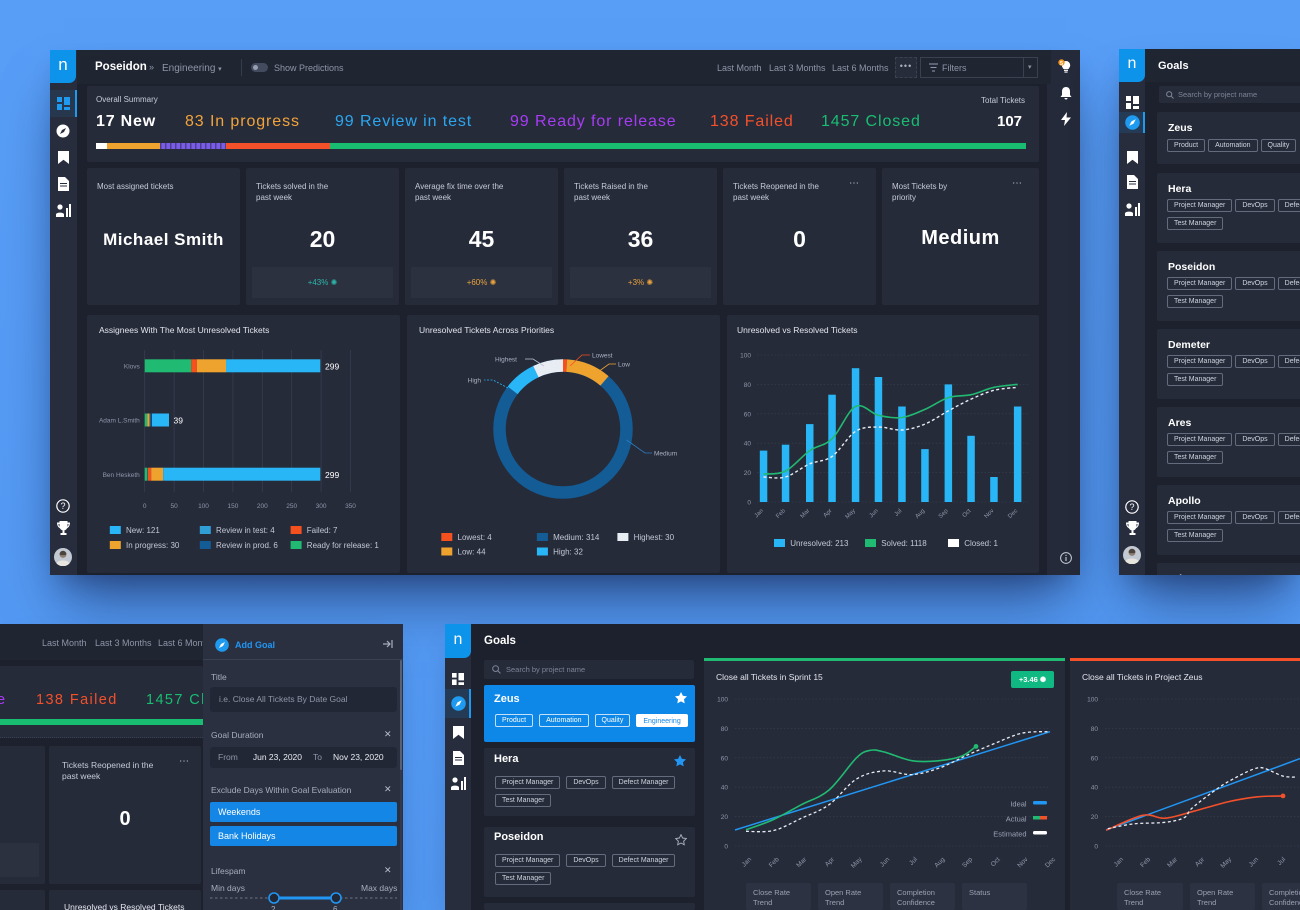  What do you see at coordinates (262, 506) in the screenshot?
I see `svg-text: 200` at bounding box center [262, 506].